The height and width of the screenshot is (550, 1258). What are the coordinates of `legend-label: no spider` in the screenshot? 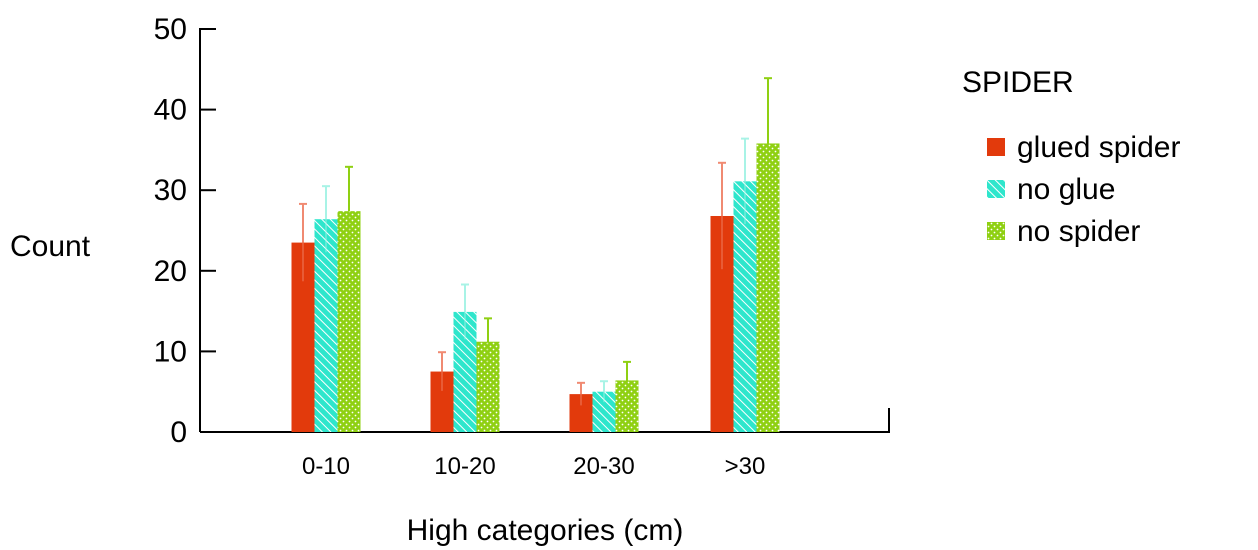 It's located at (1078, 231).